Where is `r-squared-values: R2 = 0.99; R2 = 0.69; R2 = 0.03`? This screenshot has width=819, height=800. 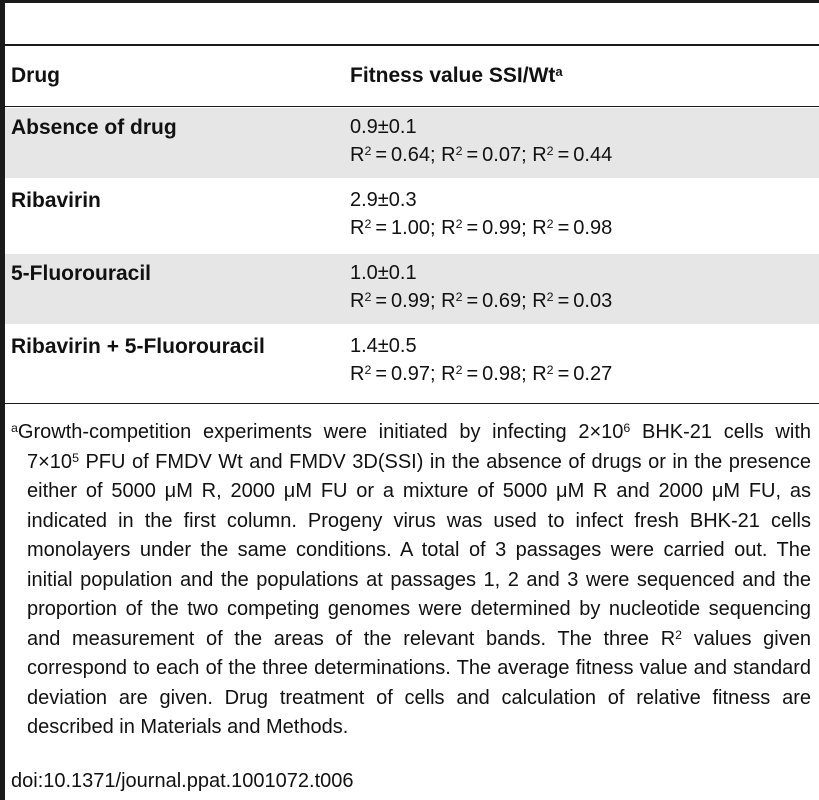
r-squared-values: R2 = 0.99; R2 = 0.69; R2 = 0.03 is located at coordinates (481, 301).